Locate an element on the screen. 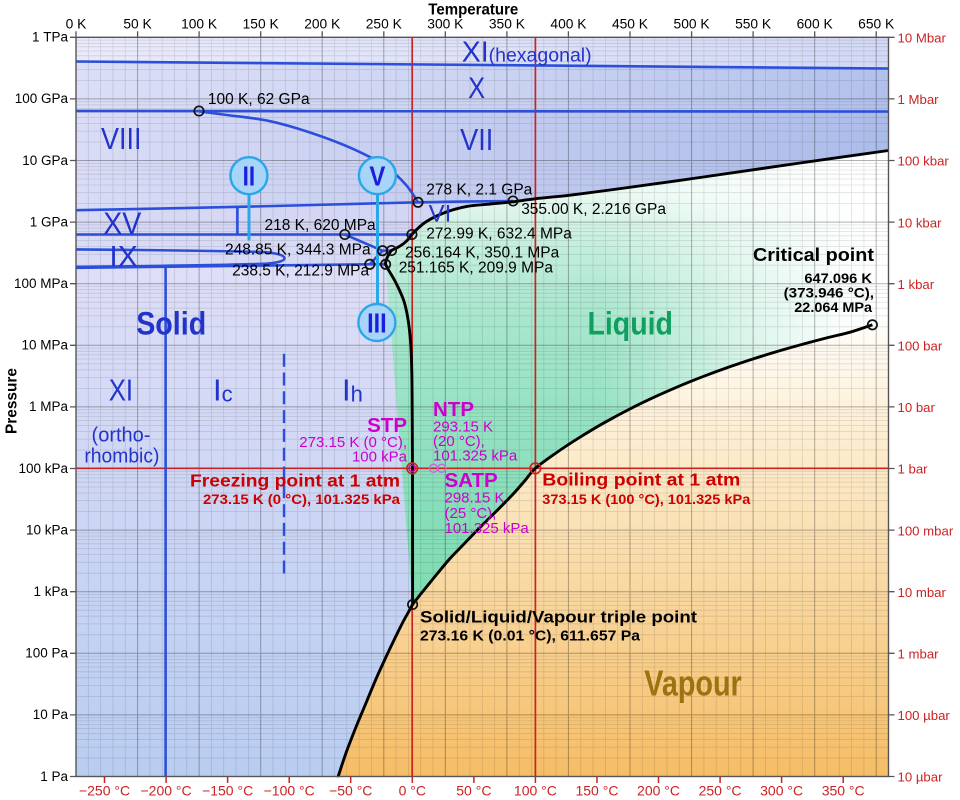 The height and width of the screenshot is (800, 960). svg-text: 1 kPa is located at coordinates (50, 591).